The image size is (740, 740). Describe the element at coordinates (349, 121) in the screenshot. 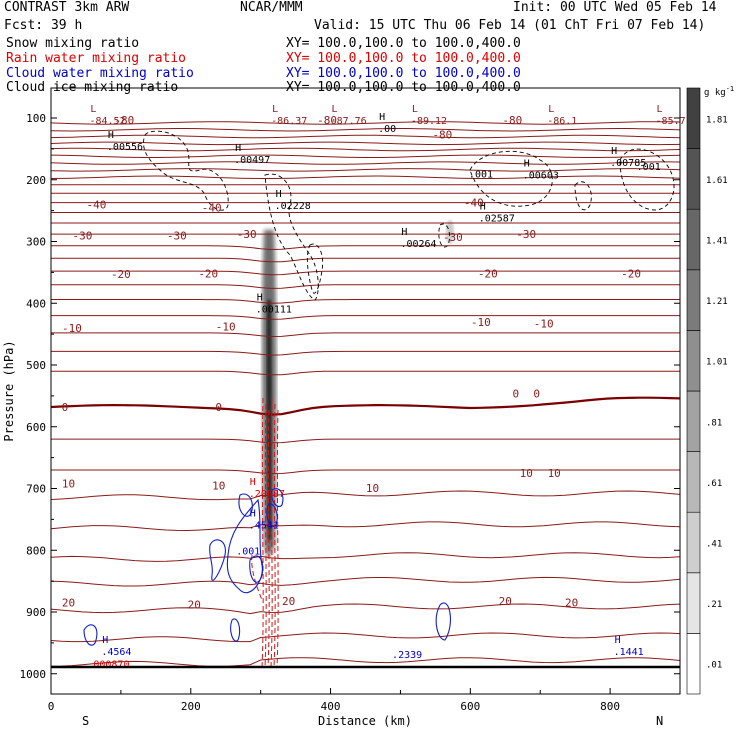

I see `minimum-value: -87.76` at that location.